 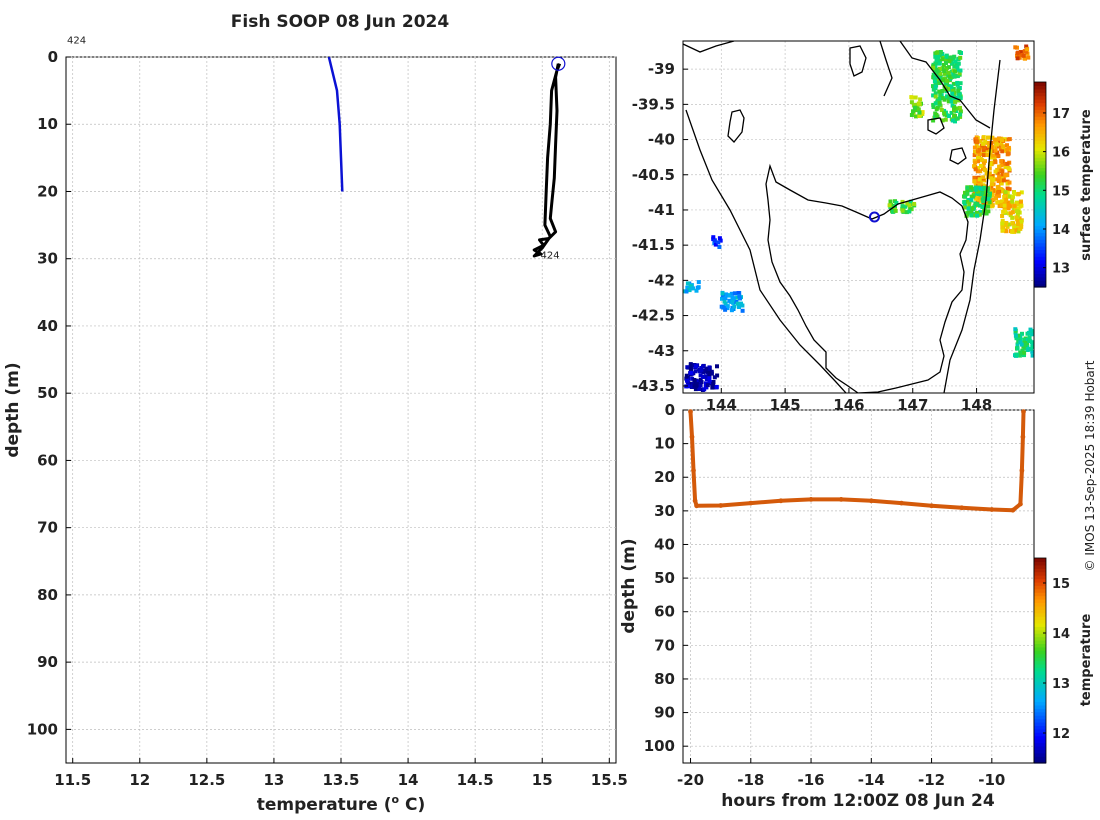 What do you see at coordinates (1051, 184) in the screenshot?
I see `map-colorbar: 13 14 15 16 17` at bounding box center [1051, 184].